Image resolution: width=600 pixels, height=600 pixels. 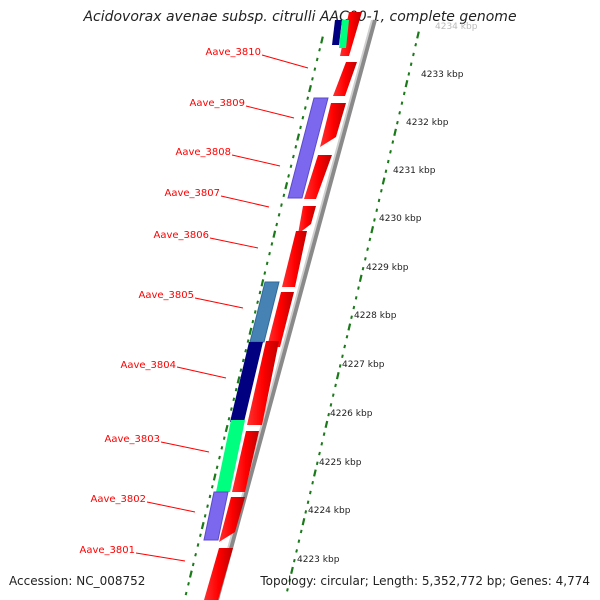 What do you see at coordinates (167, 295) in the screenshot?
I see `gene-label: Aave_3805` at bounding box center [167, 295].